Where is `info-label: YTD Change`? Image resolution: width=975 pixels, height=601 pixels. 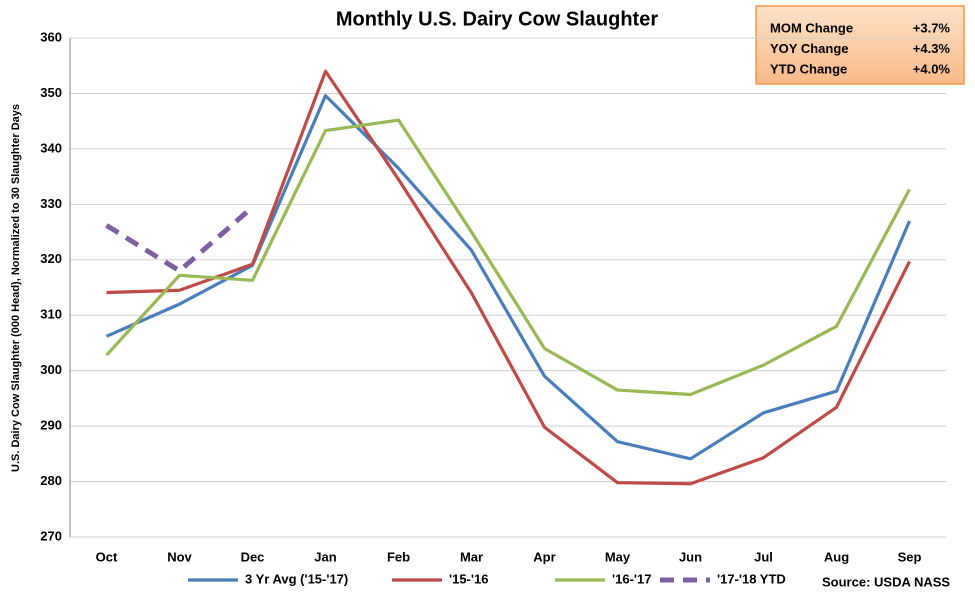 info-label: YTD Change is located at coordinates (808, 68).